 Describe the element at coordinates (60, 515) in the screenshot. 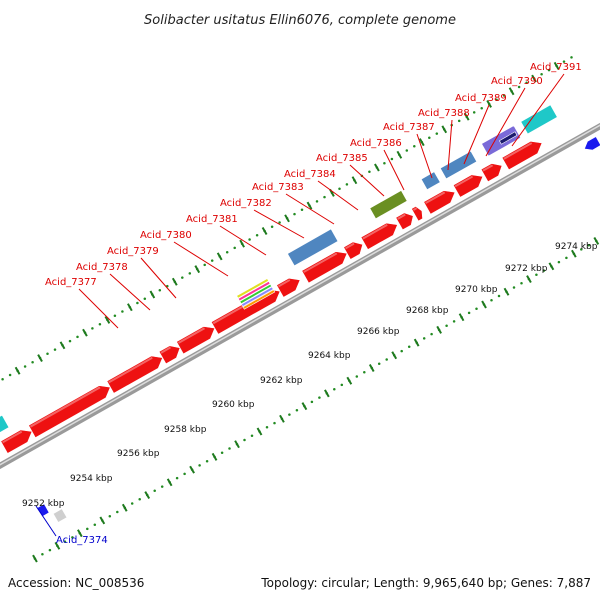

I see `grey-feature` at that location.